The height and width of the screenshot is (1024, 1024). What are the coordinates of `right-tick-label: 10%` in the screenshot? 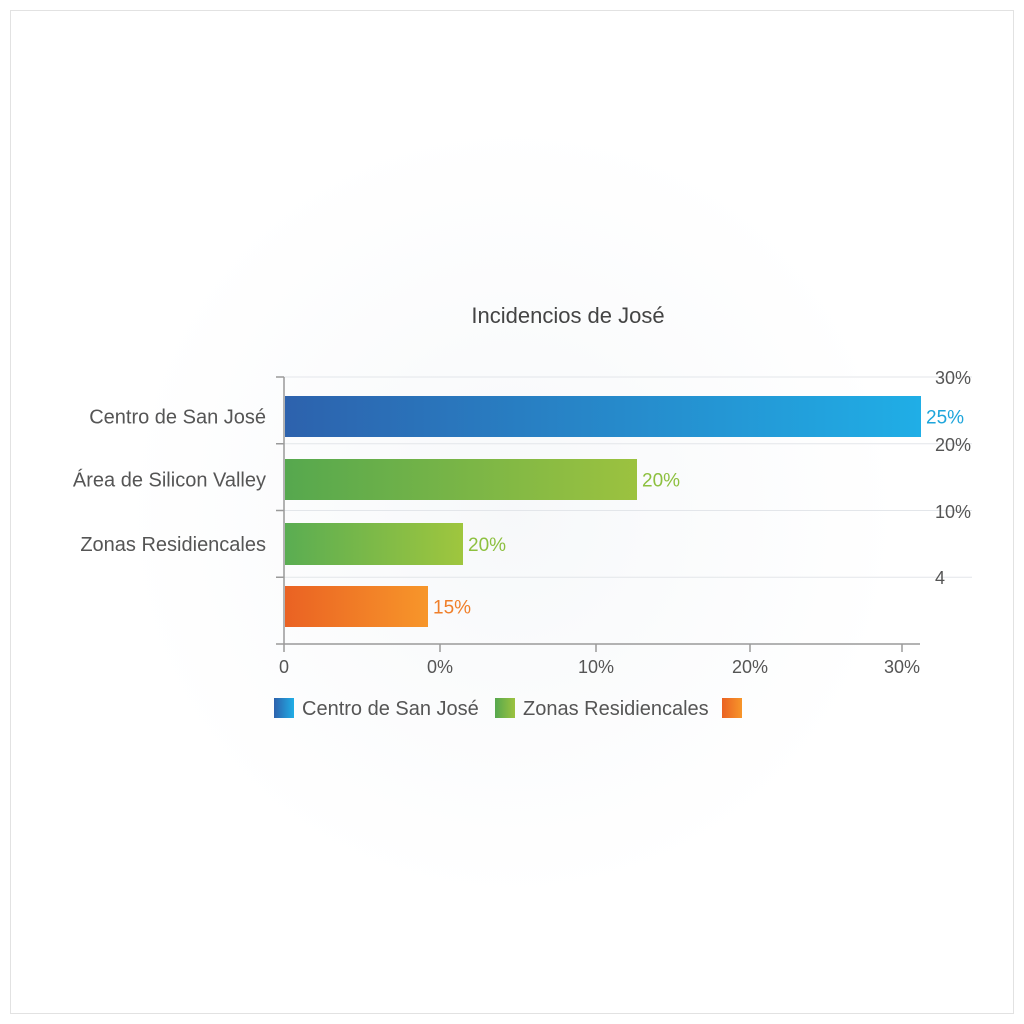 It's located at (953, 512).